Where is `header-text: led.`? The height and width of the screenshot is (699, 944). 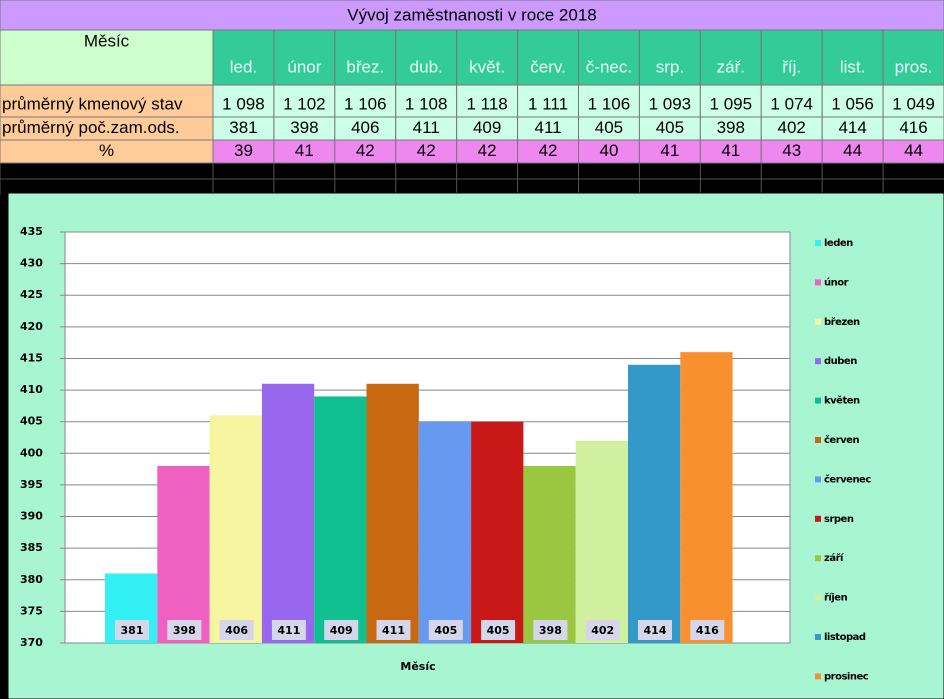
header-text: led. is located at coordinates (243, 66).